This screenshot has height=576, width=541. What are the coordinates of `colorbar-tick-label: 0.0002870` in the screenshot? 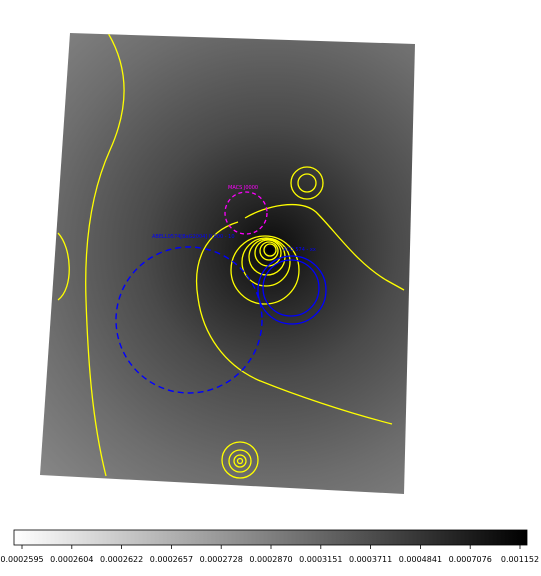 It's located at (270, 559).